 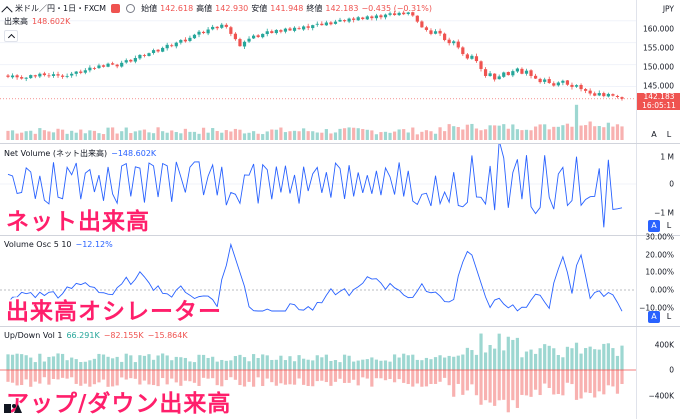 What do you see at coordinates (656, 308) in the screenshot?
I see `volume-osc-tick: −10.00%` at bounding box center [656, 308].